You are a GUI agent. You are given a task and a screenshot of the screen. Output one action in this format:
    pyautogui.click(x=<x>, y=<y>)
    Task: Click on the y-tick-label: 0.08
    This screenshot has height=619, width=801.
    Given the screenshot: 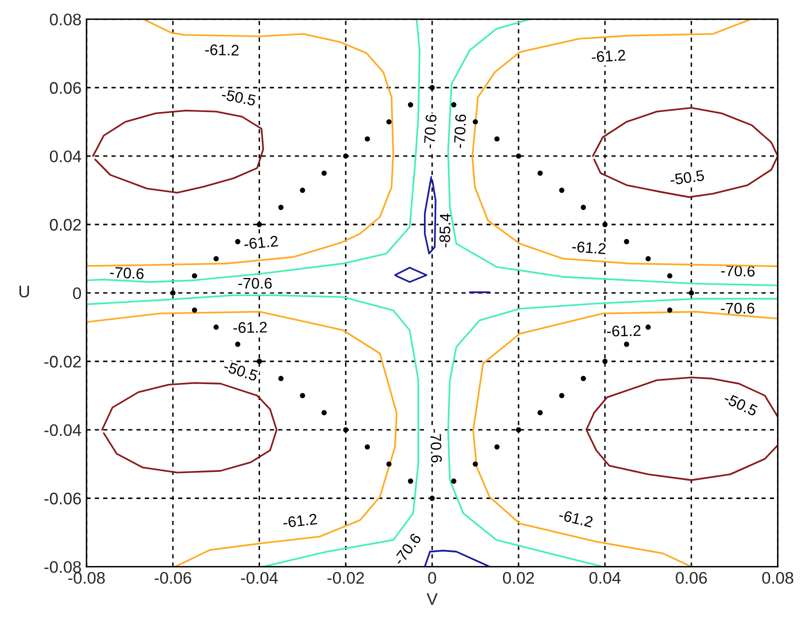 What is the action you would take?
    pyautogui.click(x=65, y=20)
    